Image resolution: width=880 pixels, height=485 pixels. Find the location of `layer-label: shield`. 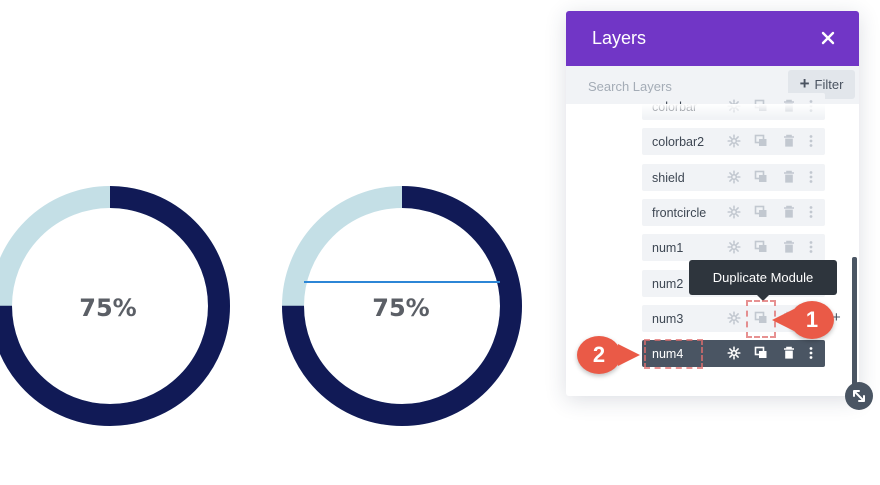

layer-label: shield is located at coordinates (668, 177).